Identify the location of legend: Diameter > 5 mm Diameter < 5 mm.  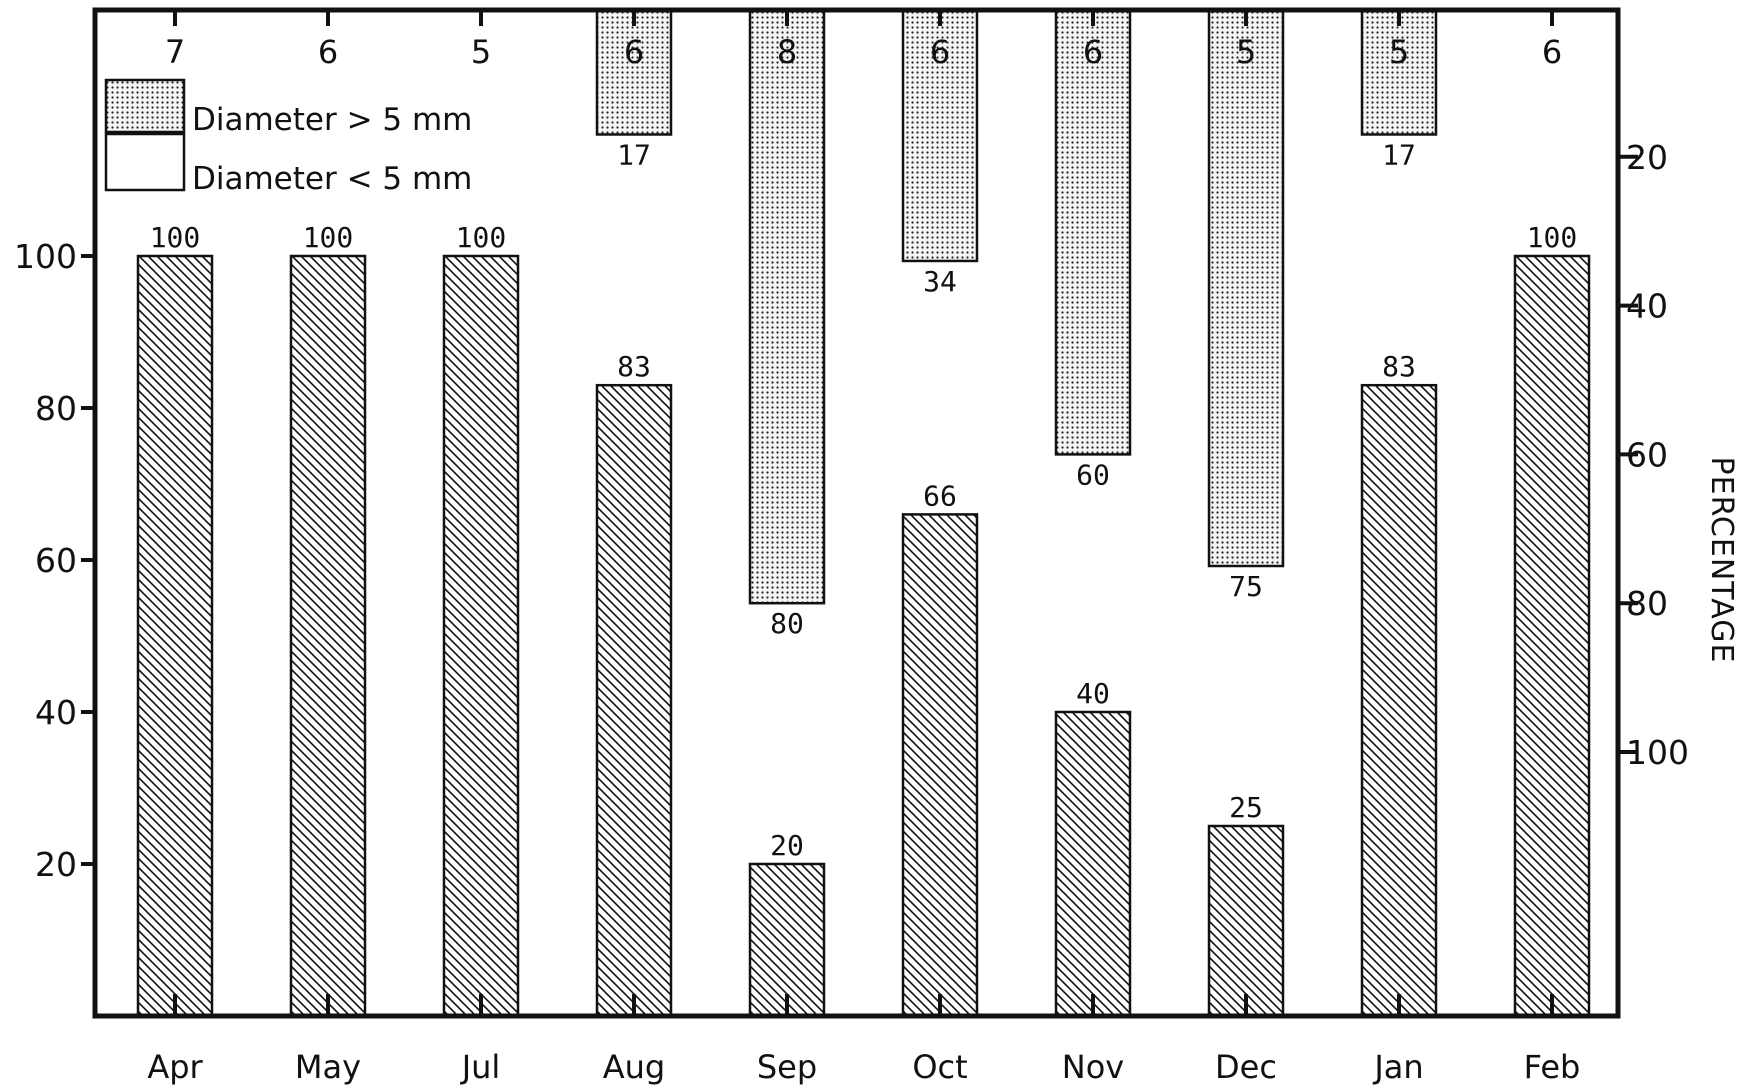
(288, 137).